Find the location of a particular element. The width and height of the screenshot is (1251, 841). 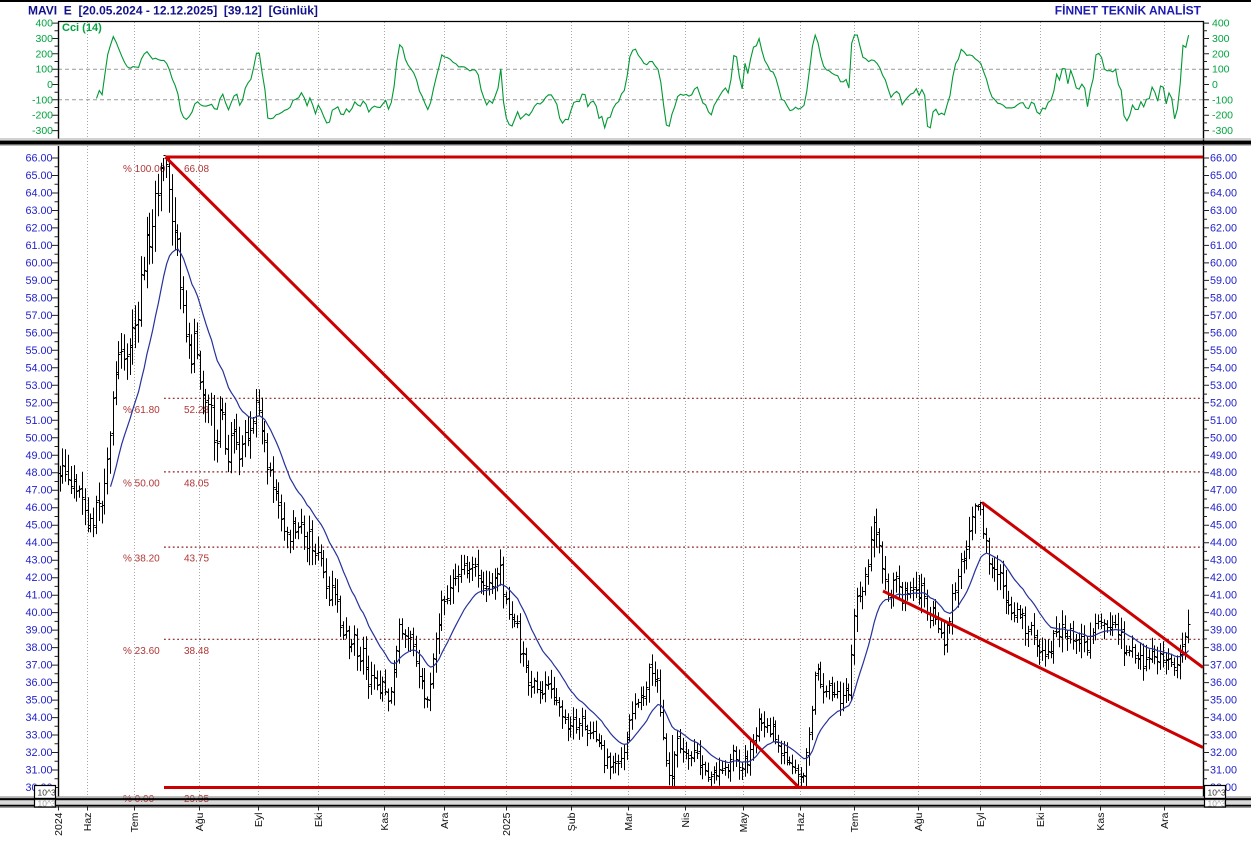

svg-text: 2025 is located at coordinates (507, 824).